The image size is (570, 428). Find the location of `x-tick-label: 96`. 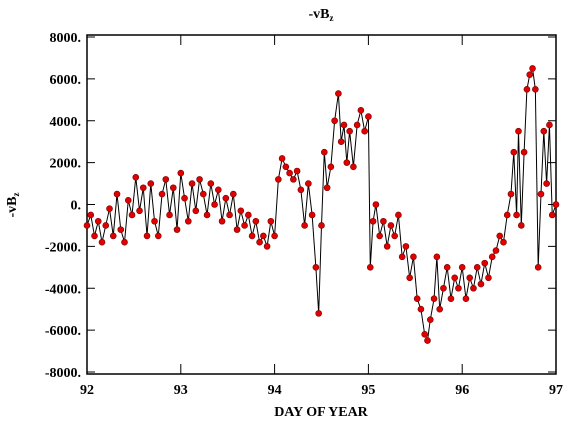

x-tick-label: 96 is located at coordinates (462, 390).